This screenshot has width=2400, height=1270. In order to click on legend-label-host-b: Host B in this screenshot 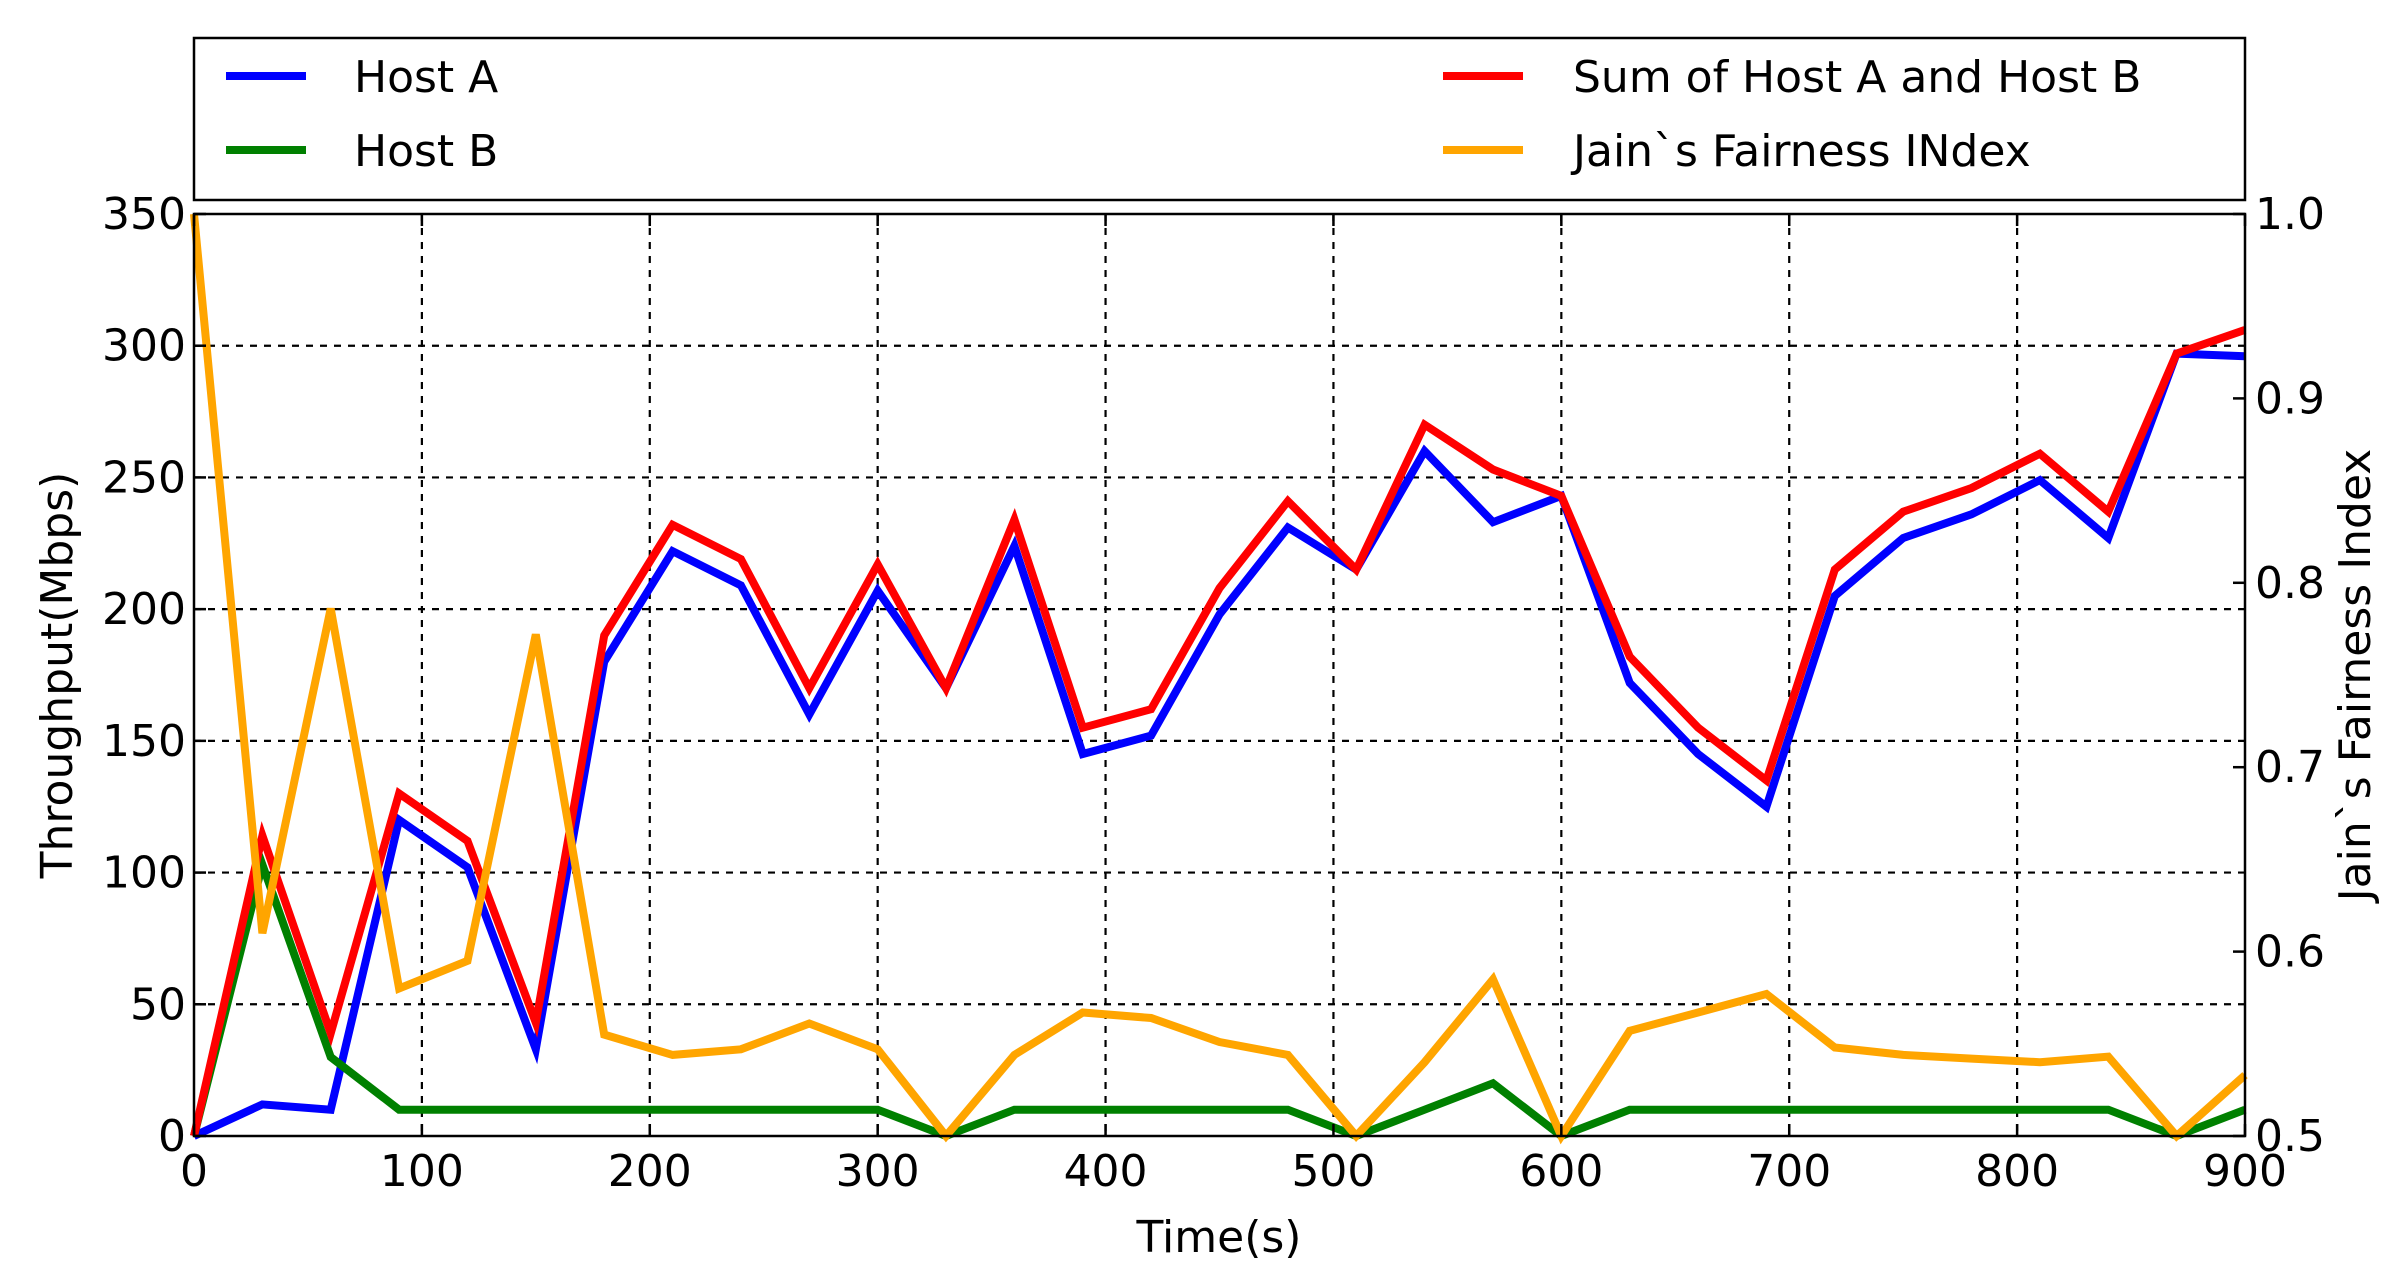, I will do `click(426, 151)`.